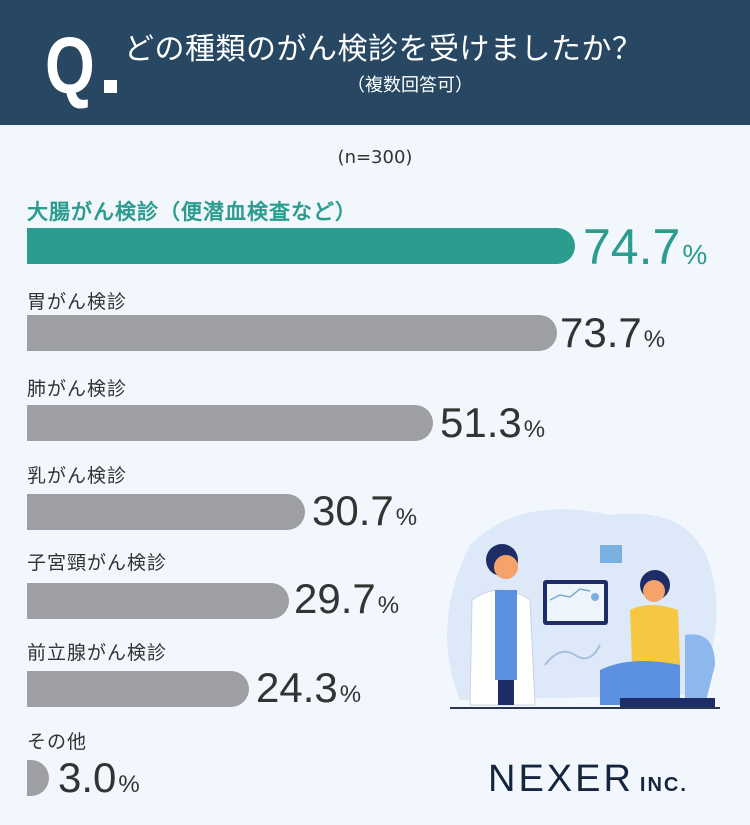  Describe the element at coordinates (77, 476) in the screenshot. I see `row-label: 乳がん検診` at that location.